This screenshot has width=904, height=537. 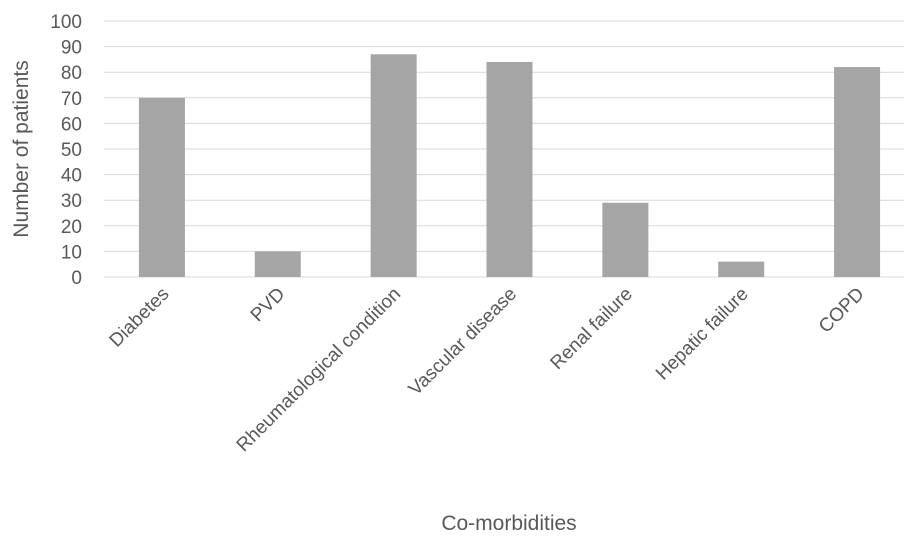 What do you see at coordinates (161, 187) in the screenshot?
I see `bar-diabetes` at bounding box center [161, 187].